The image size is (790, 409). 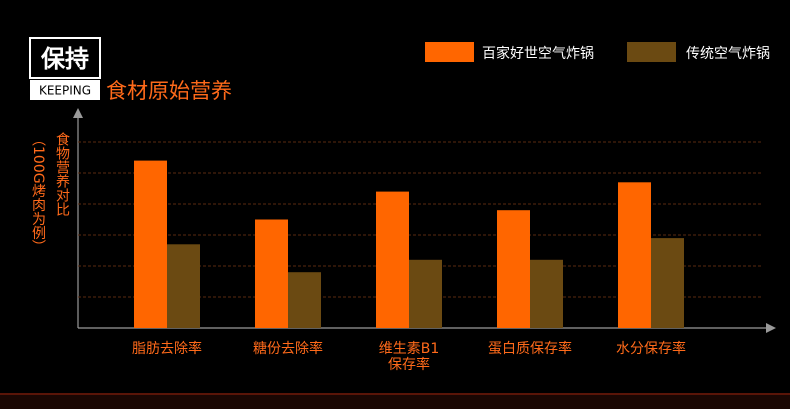 I want to click on x-tick-label: 糖份去除率, so click(x=288, y=349).